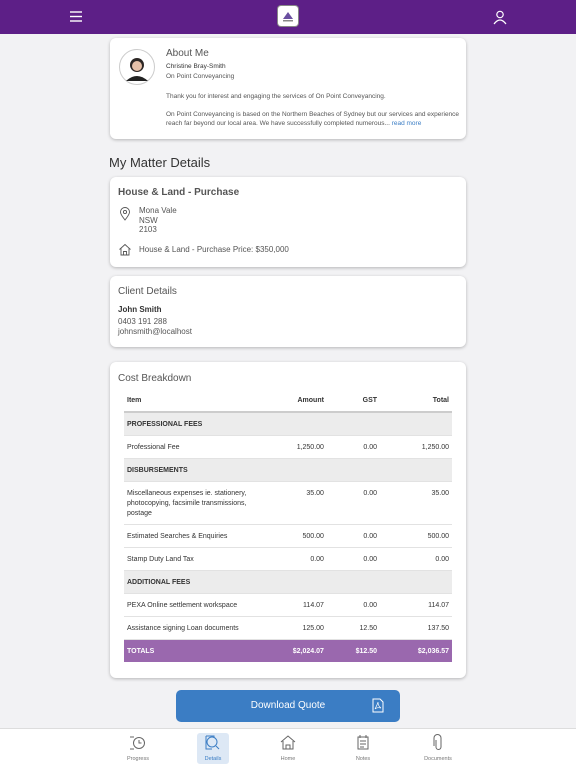 The width and height of the screenshot is (576, 769). What do you see at coordinates (155, 331) in the screenshot?
I see `client-email: johnsmith@localhost` at bounding box center [155, 331].